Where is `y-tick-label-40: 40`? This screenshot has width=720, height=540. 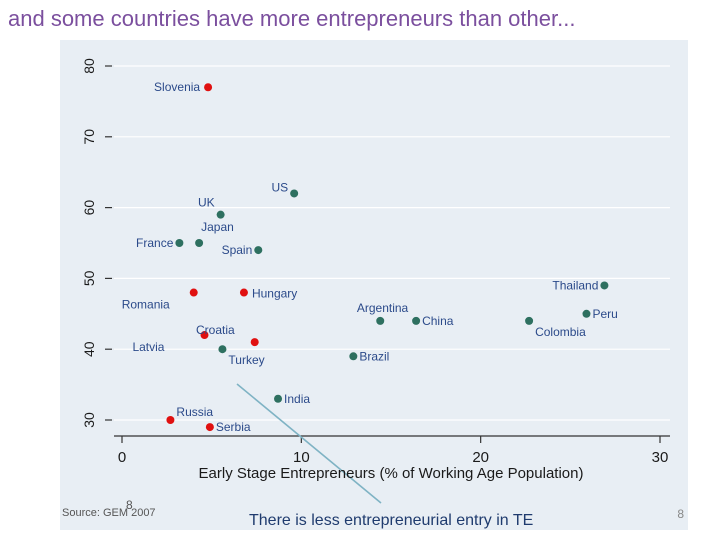
y-tick-label-40: 40 is located at coordinates (89, 349).